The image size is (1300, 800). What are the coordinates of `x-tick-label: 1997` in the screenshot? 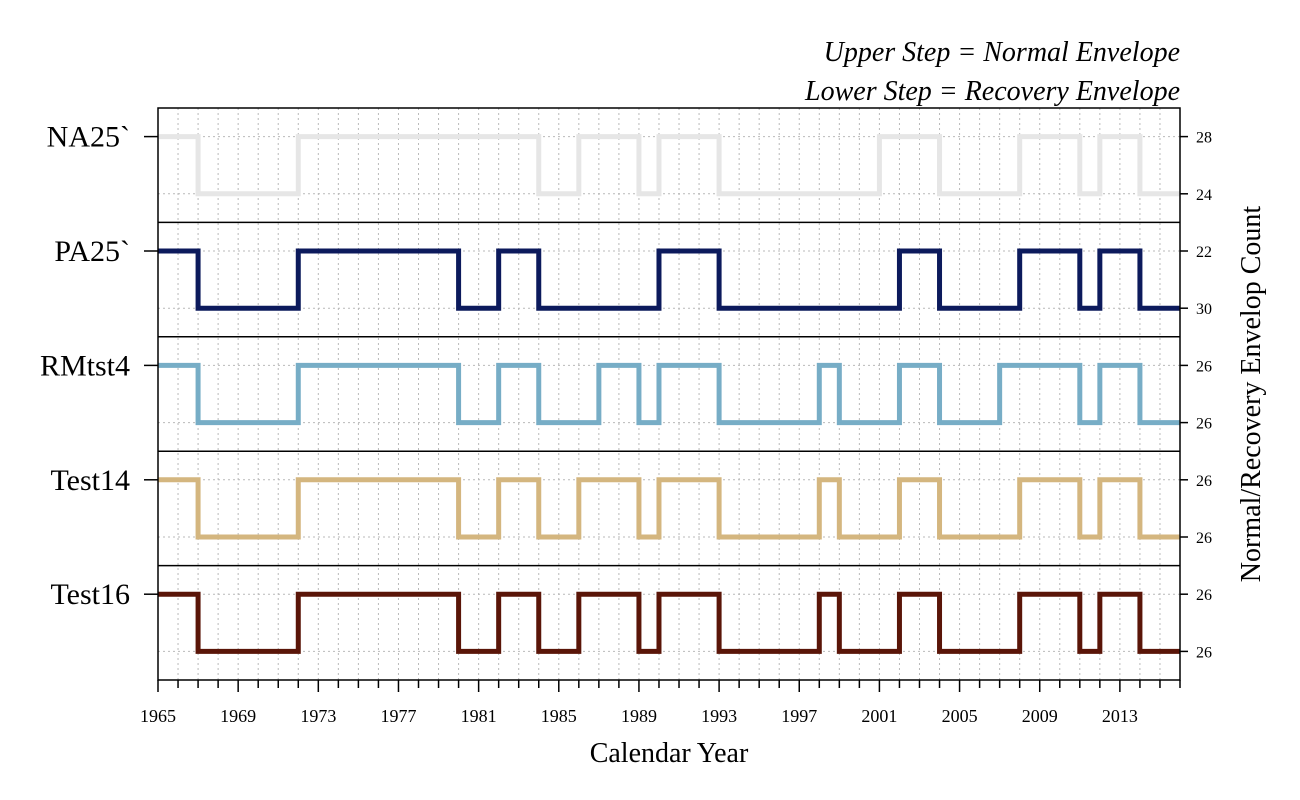 It's located at (799, 716).